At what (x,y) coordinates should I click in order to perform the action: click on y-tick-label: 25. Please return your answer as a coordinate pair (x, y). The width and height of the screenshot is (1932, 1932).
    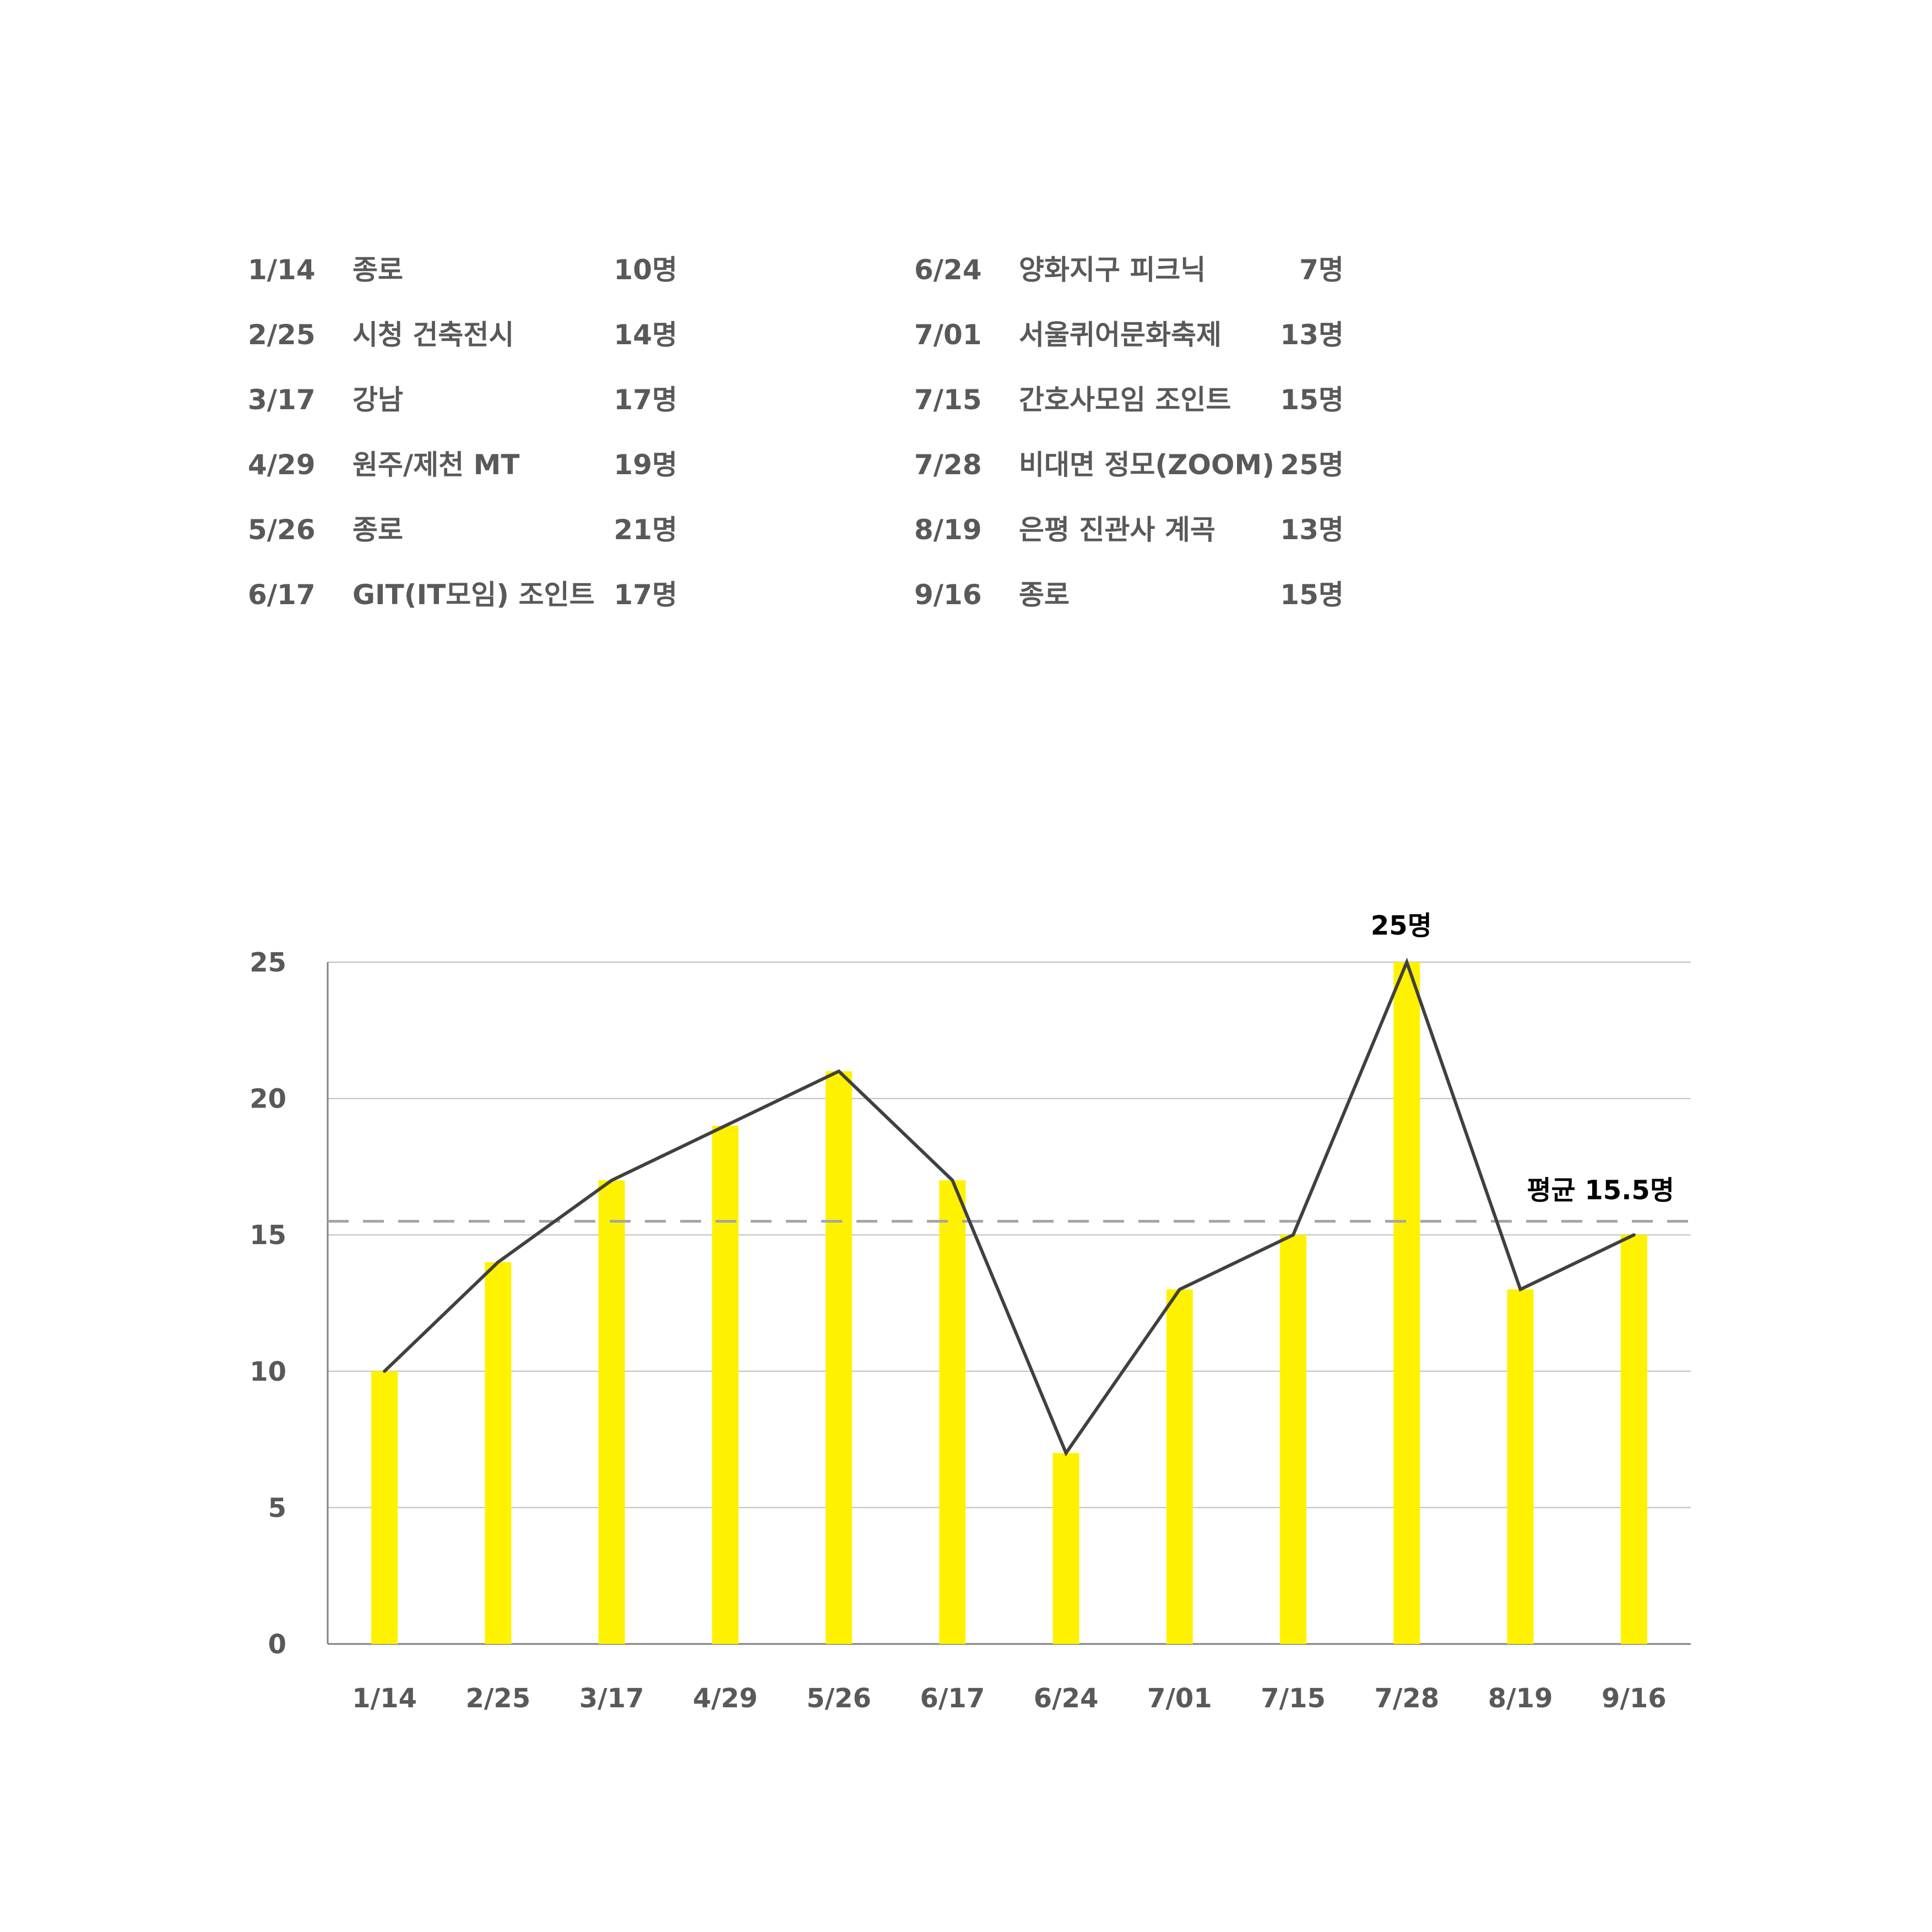
    Looking at the image, I should click on (267, 962).